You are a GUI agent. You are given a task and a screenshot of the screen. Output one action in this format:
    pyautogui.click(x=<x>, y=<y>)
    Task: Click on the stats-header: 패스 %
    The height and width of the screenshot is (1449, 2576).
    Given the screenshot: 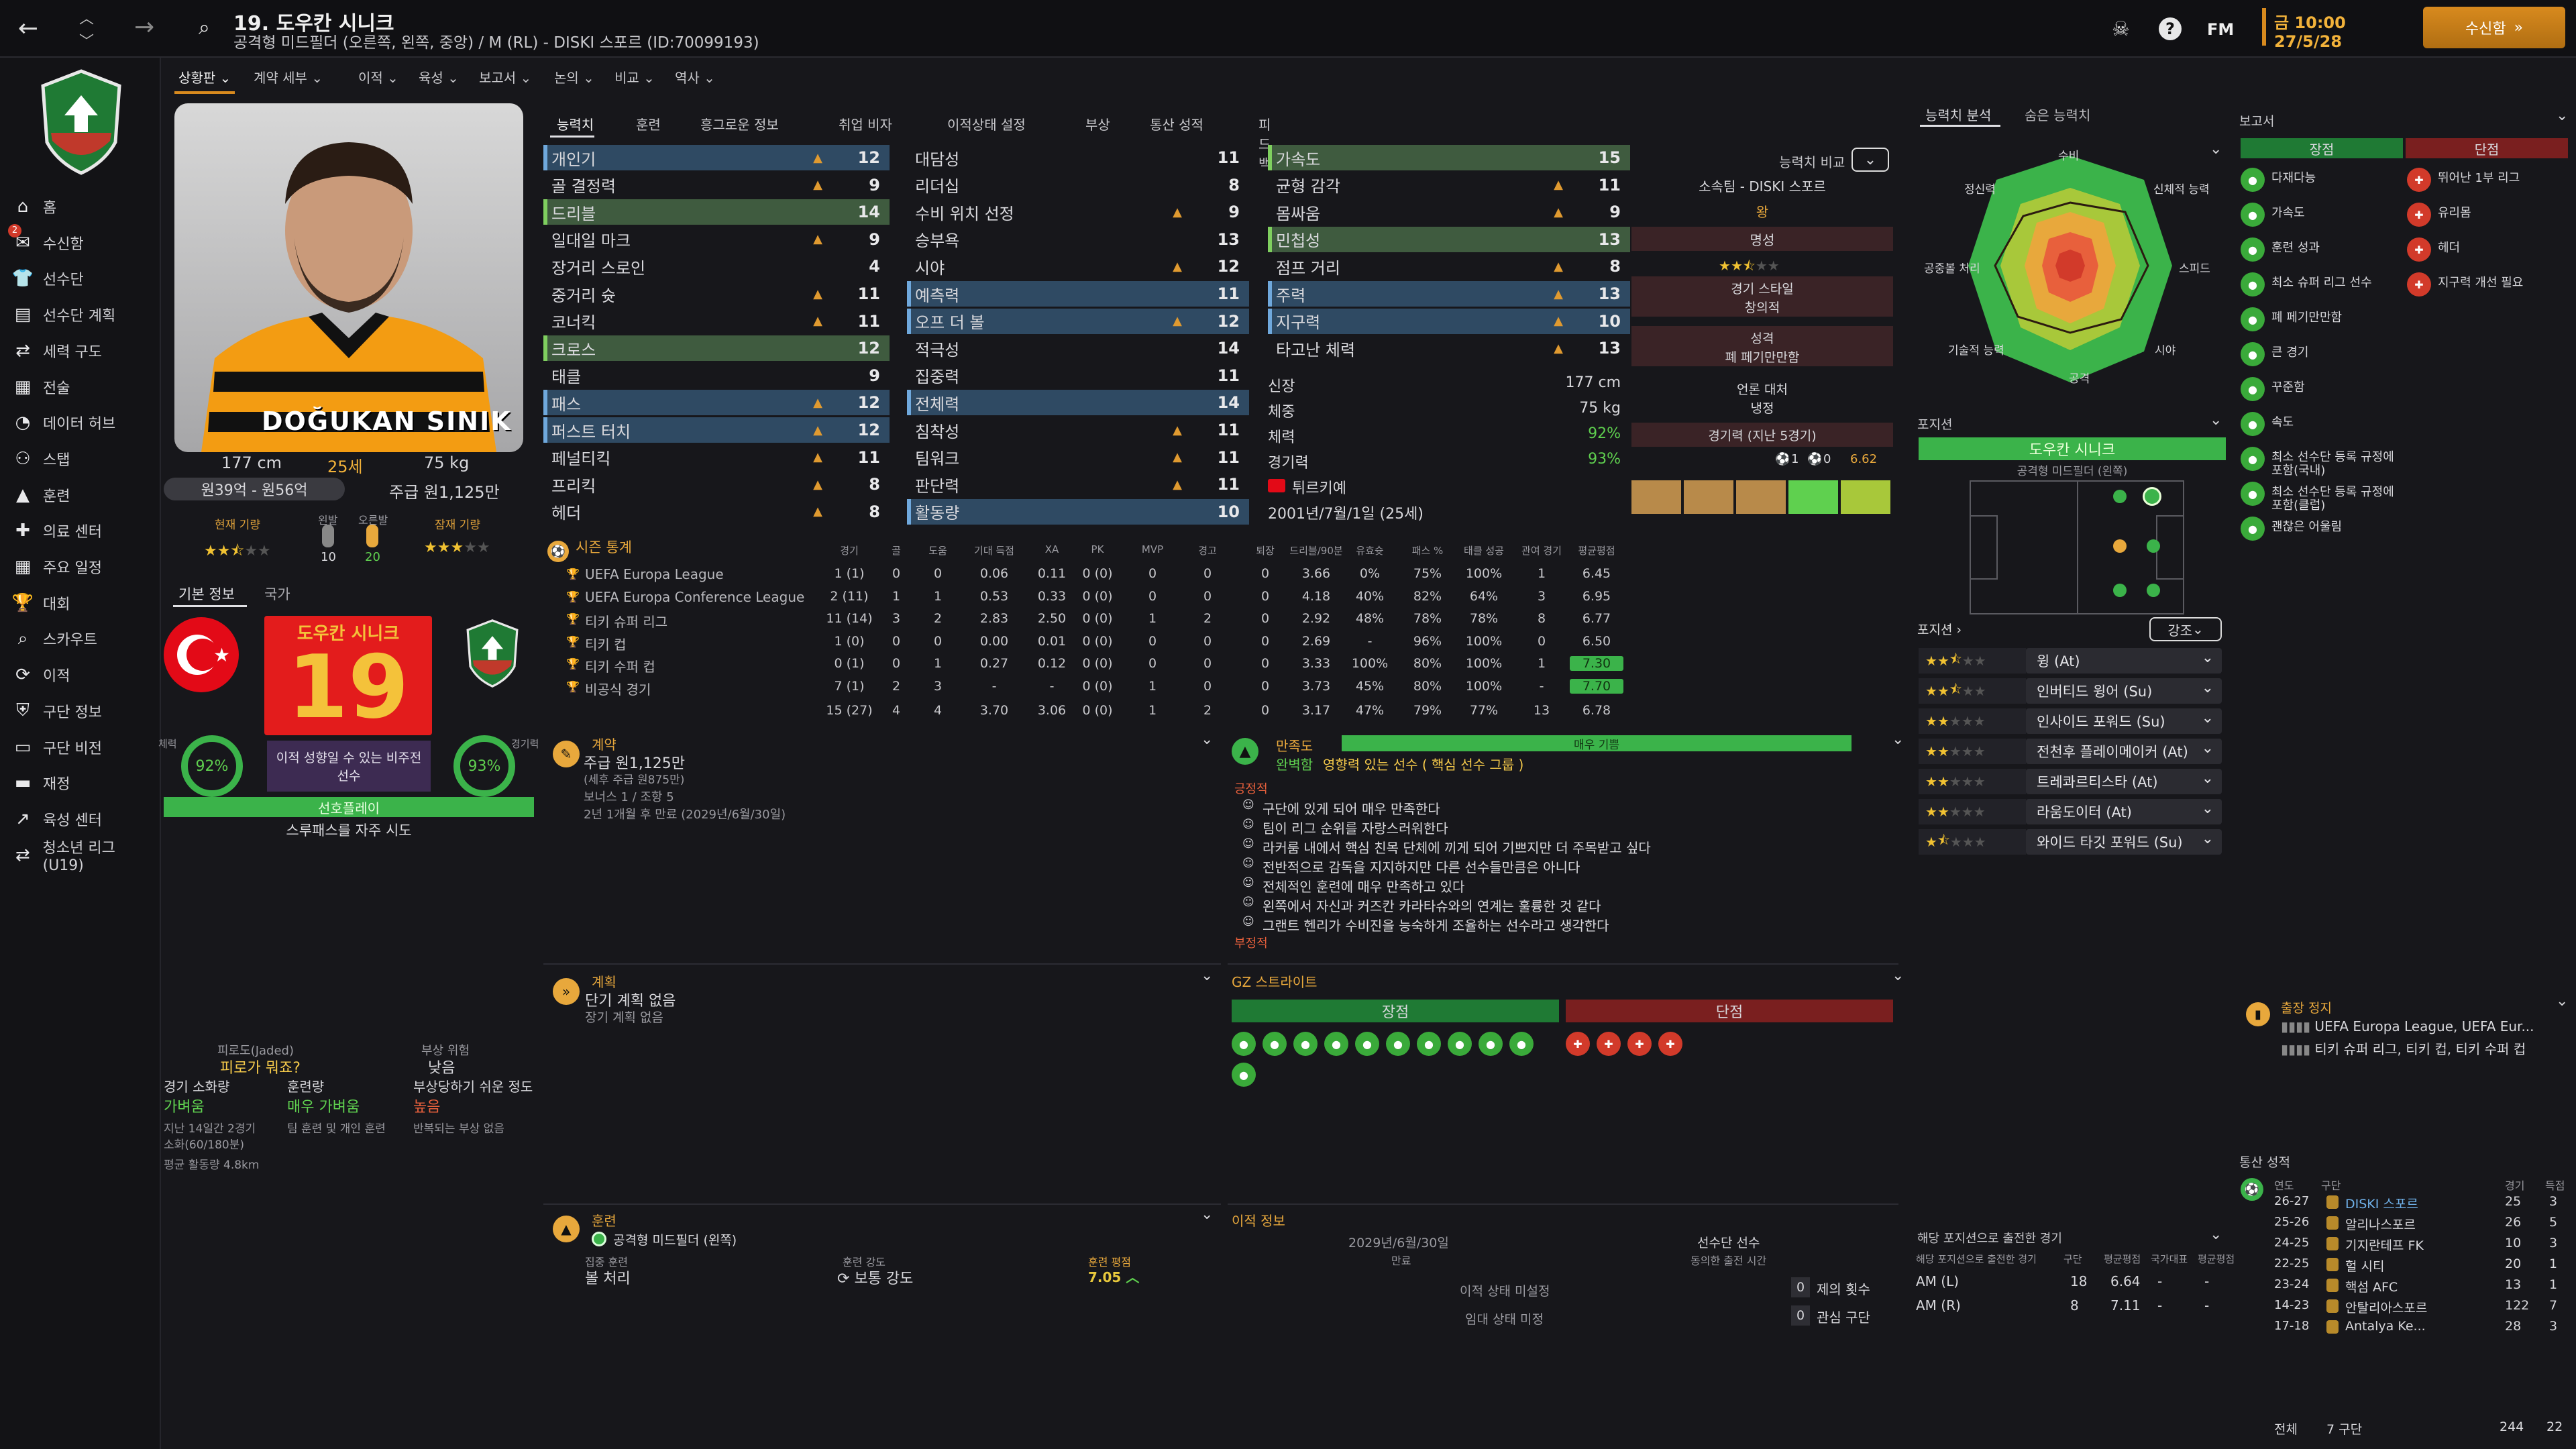 What is the action you would take?
    pyautogui.click(x=1427, y=551)
    